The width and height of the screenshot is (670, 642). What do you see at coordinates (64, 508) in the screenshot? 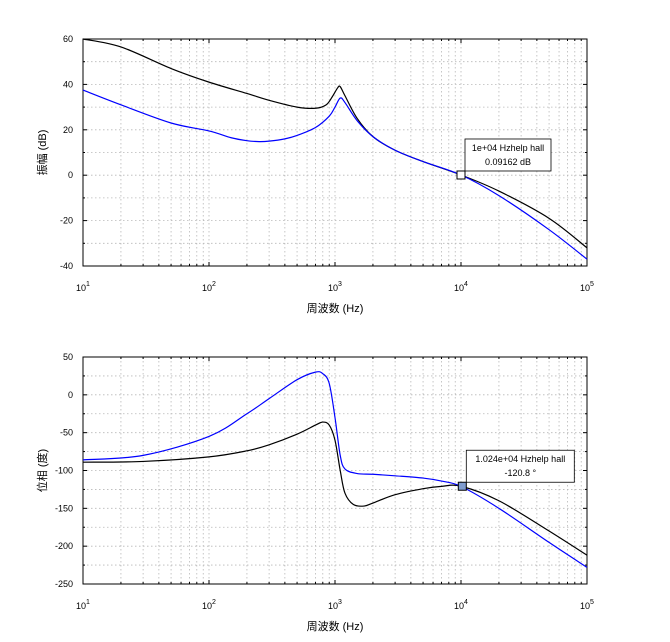
I see `y-tick-label: -150` at bounding box center [64, 508].